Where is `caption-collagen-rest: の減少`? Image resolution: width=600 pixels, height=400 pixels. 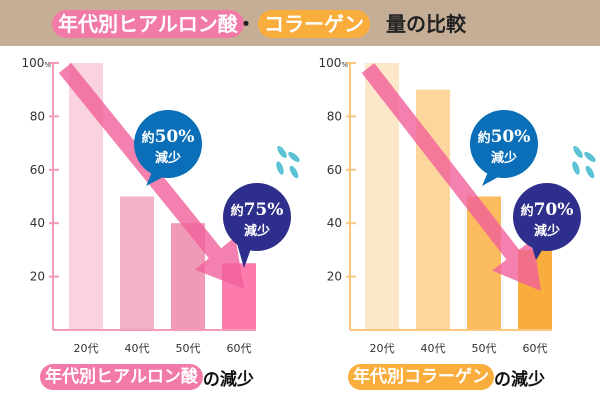
caption-collagen-rest: の減少 is located at coordinates (519, 379).